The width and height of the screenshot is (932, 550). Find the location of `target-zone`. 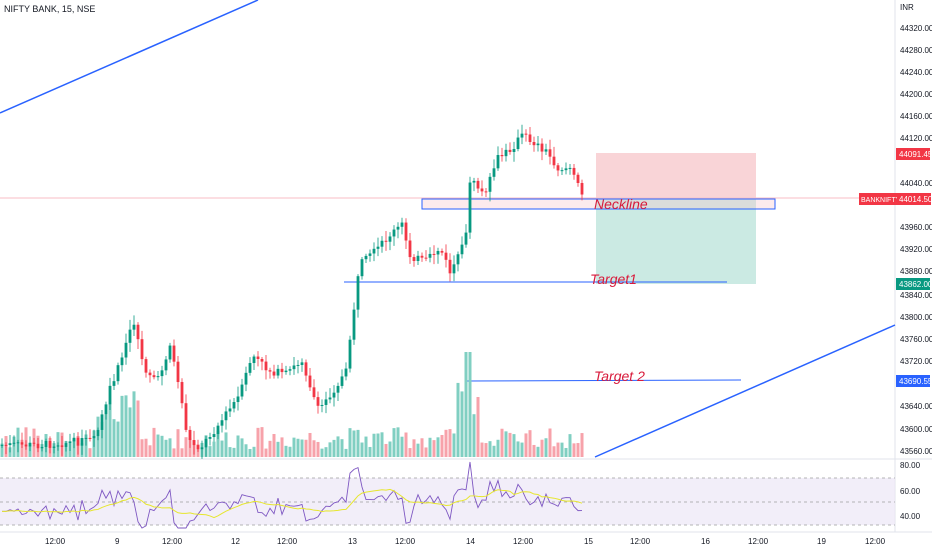

target-zone is located at coordinates (676, 241).